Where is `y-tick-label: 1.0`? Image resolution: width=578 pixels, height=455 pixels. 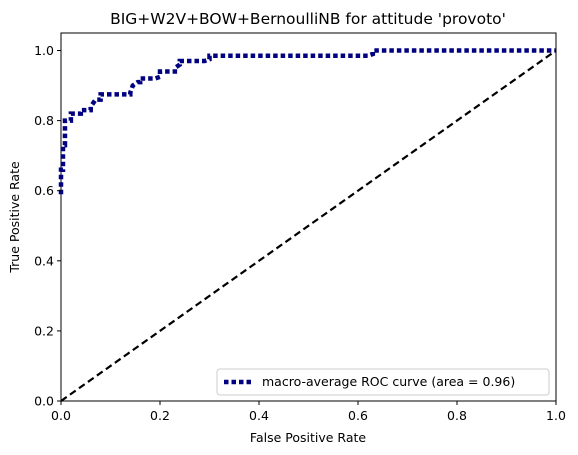 y-tick-label: 1.0 is located at coordinates (44, 50).